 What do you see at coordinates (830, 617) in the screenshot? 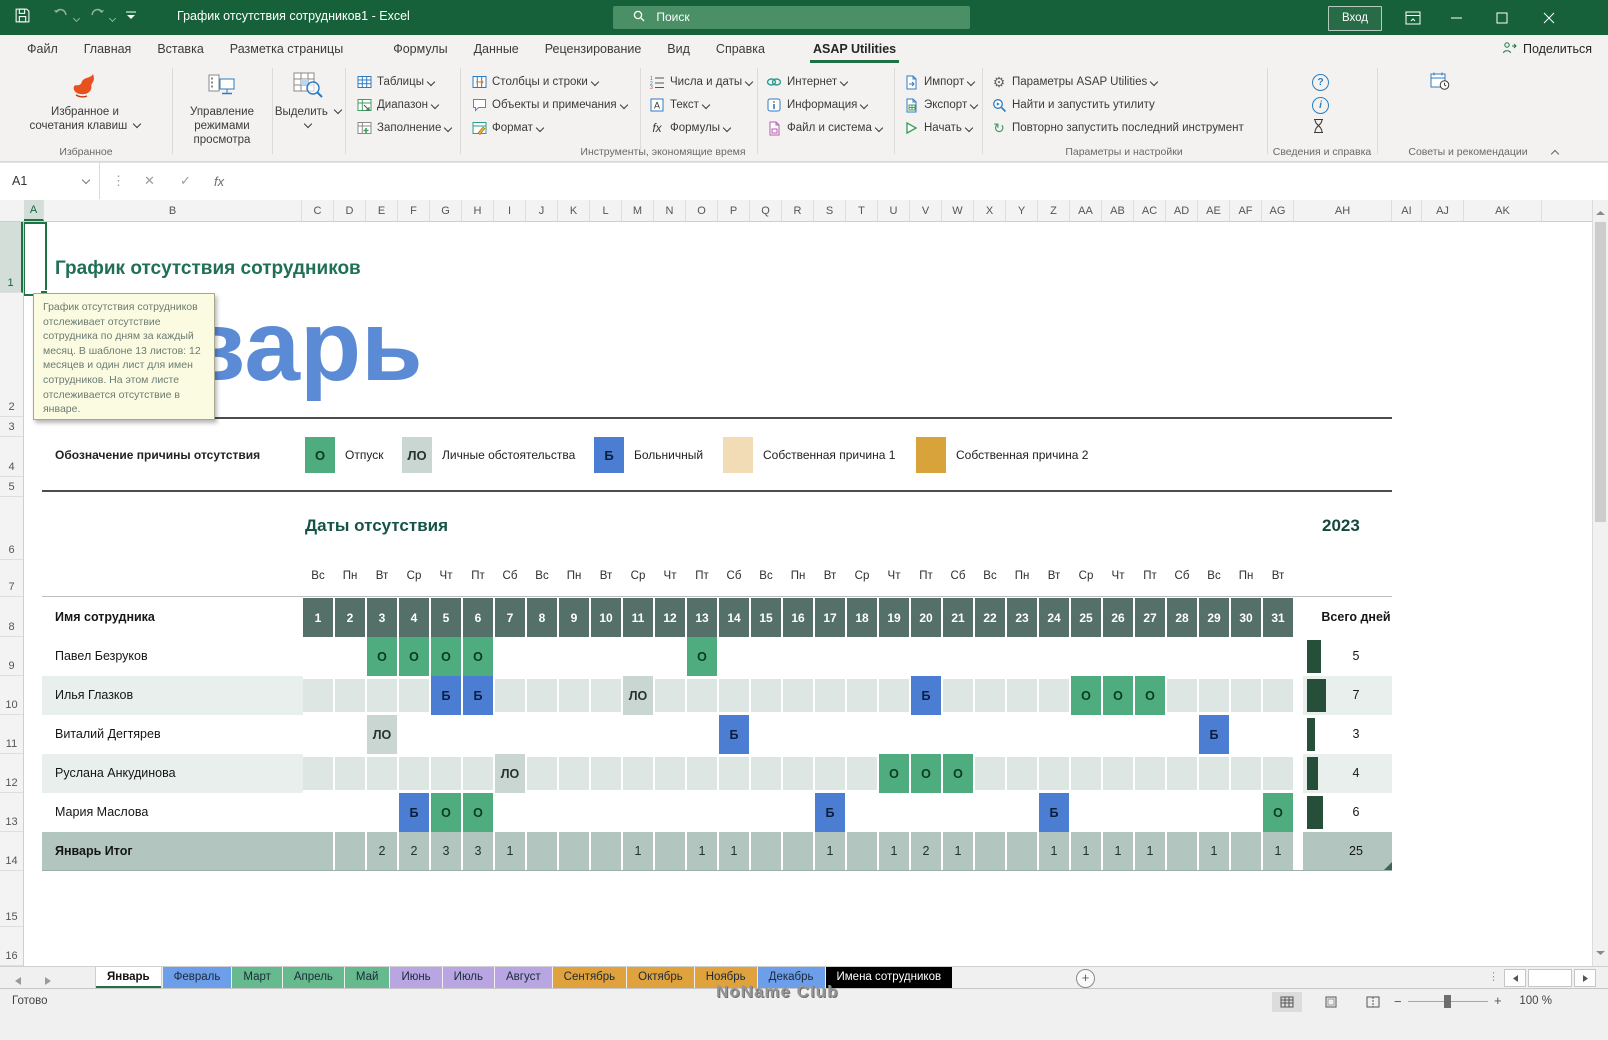
I see `day-header-17: 17` at bounding box center [830, 617].